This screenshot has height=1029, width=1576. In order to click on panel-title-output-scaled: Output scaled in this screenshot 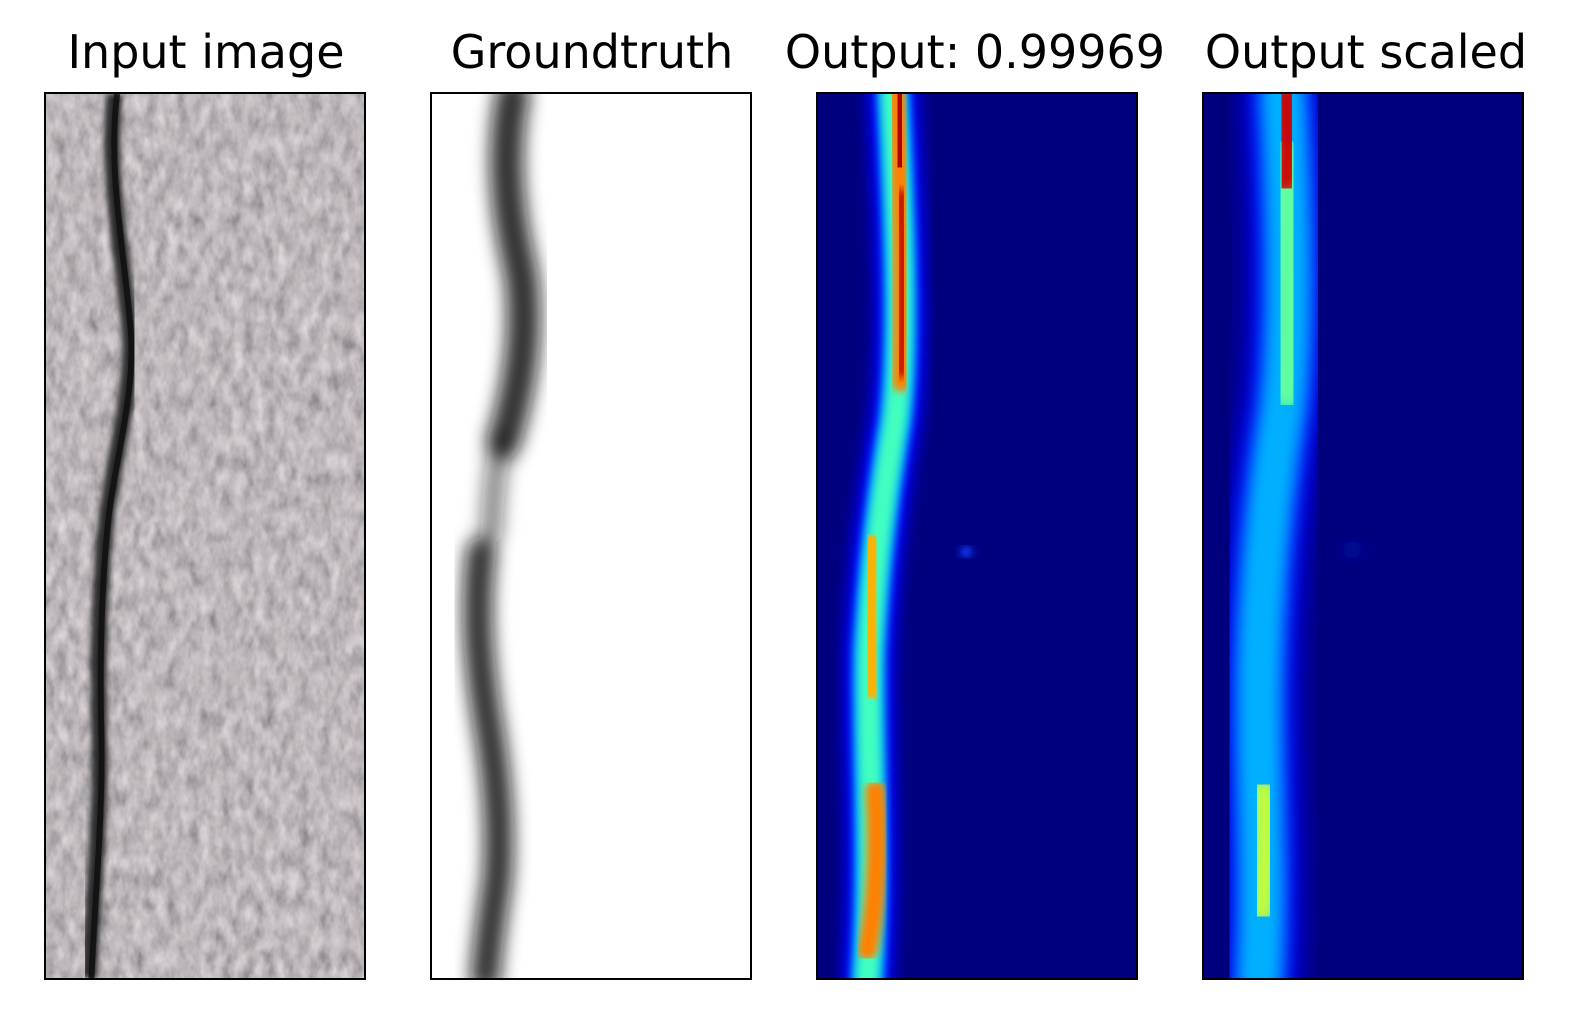, I will do `click(1366, 52)`.